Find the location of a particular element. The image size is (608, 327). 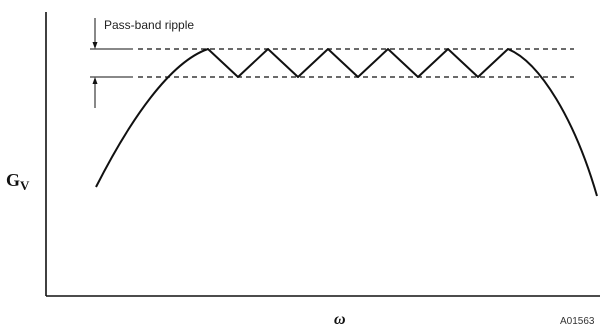

ripple-arrow-top-head is located at coordinates (95, 45).